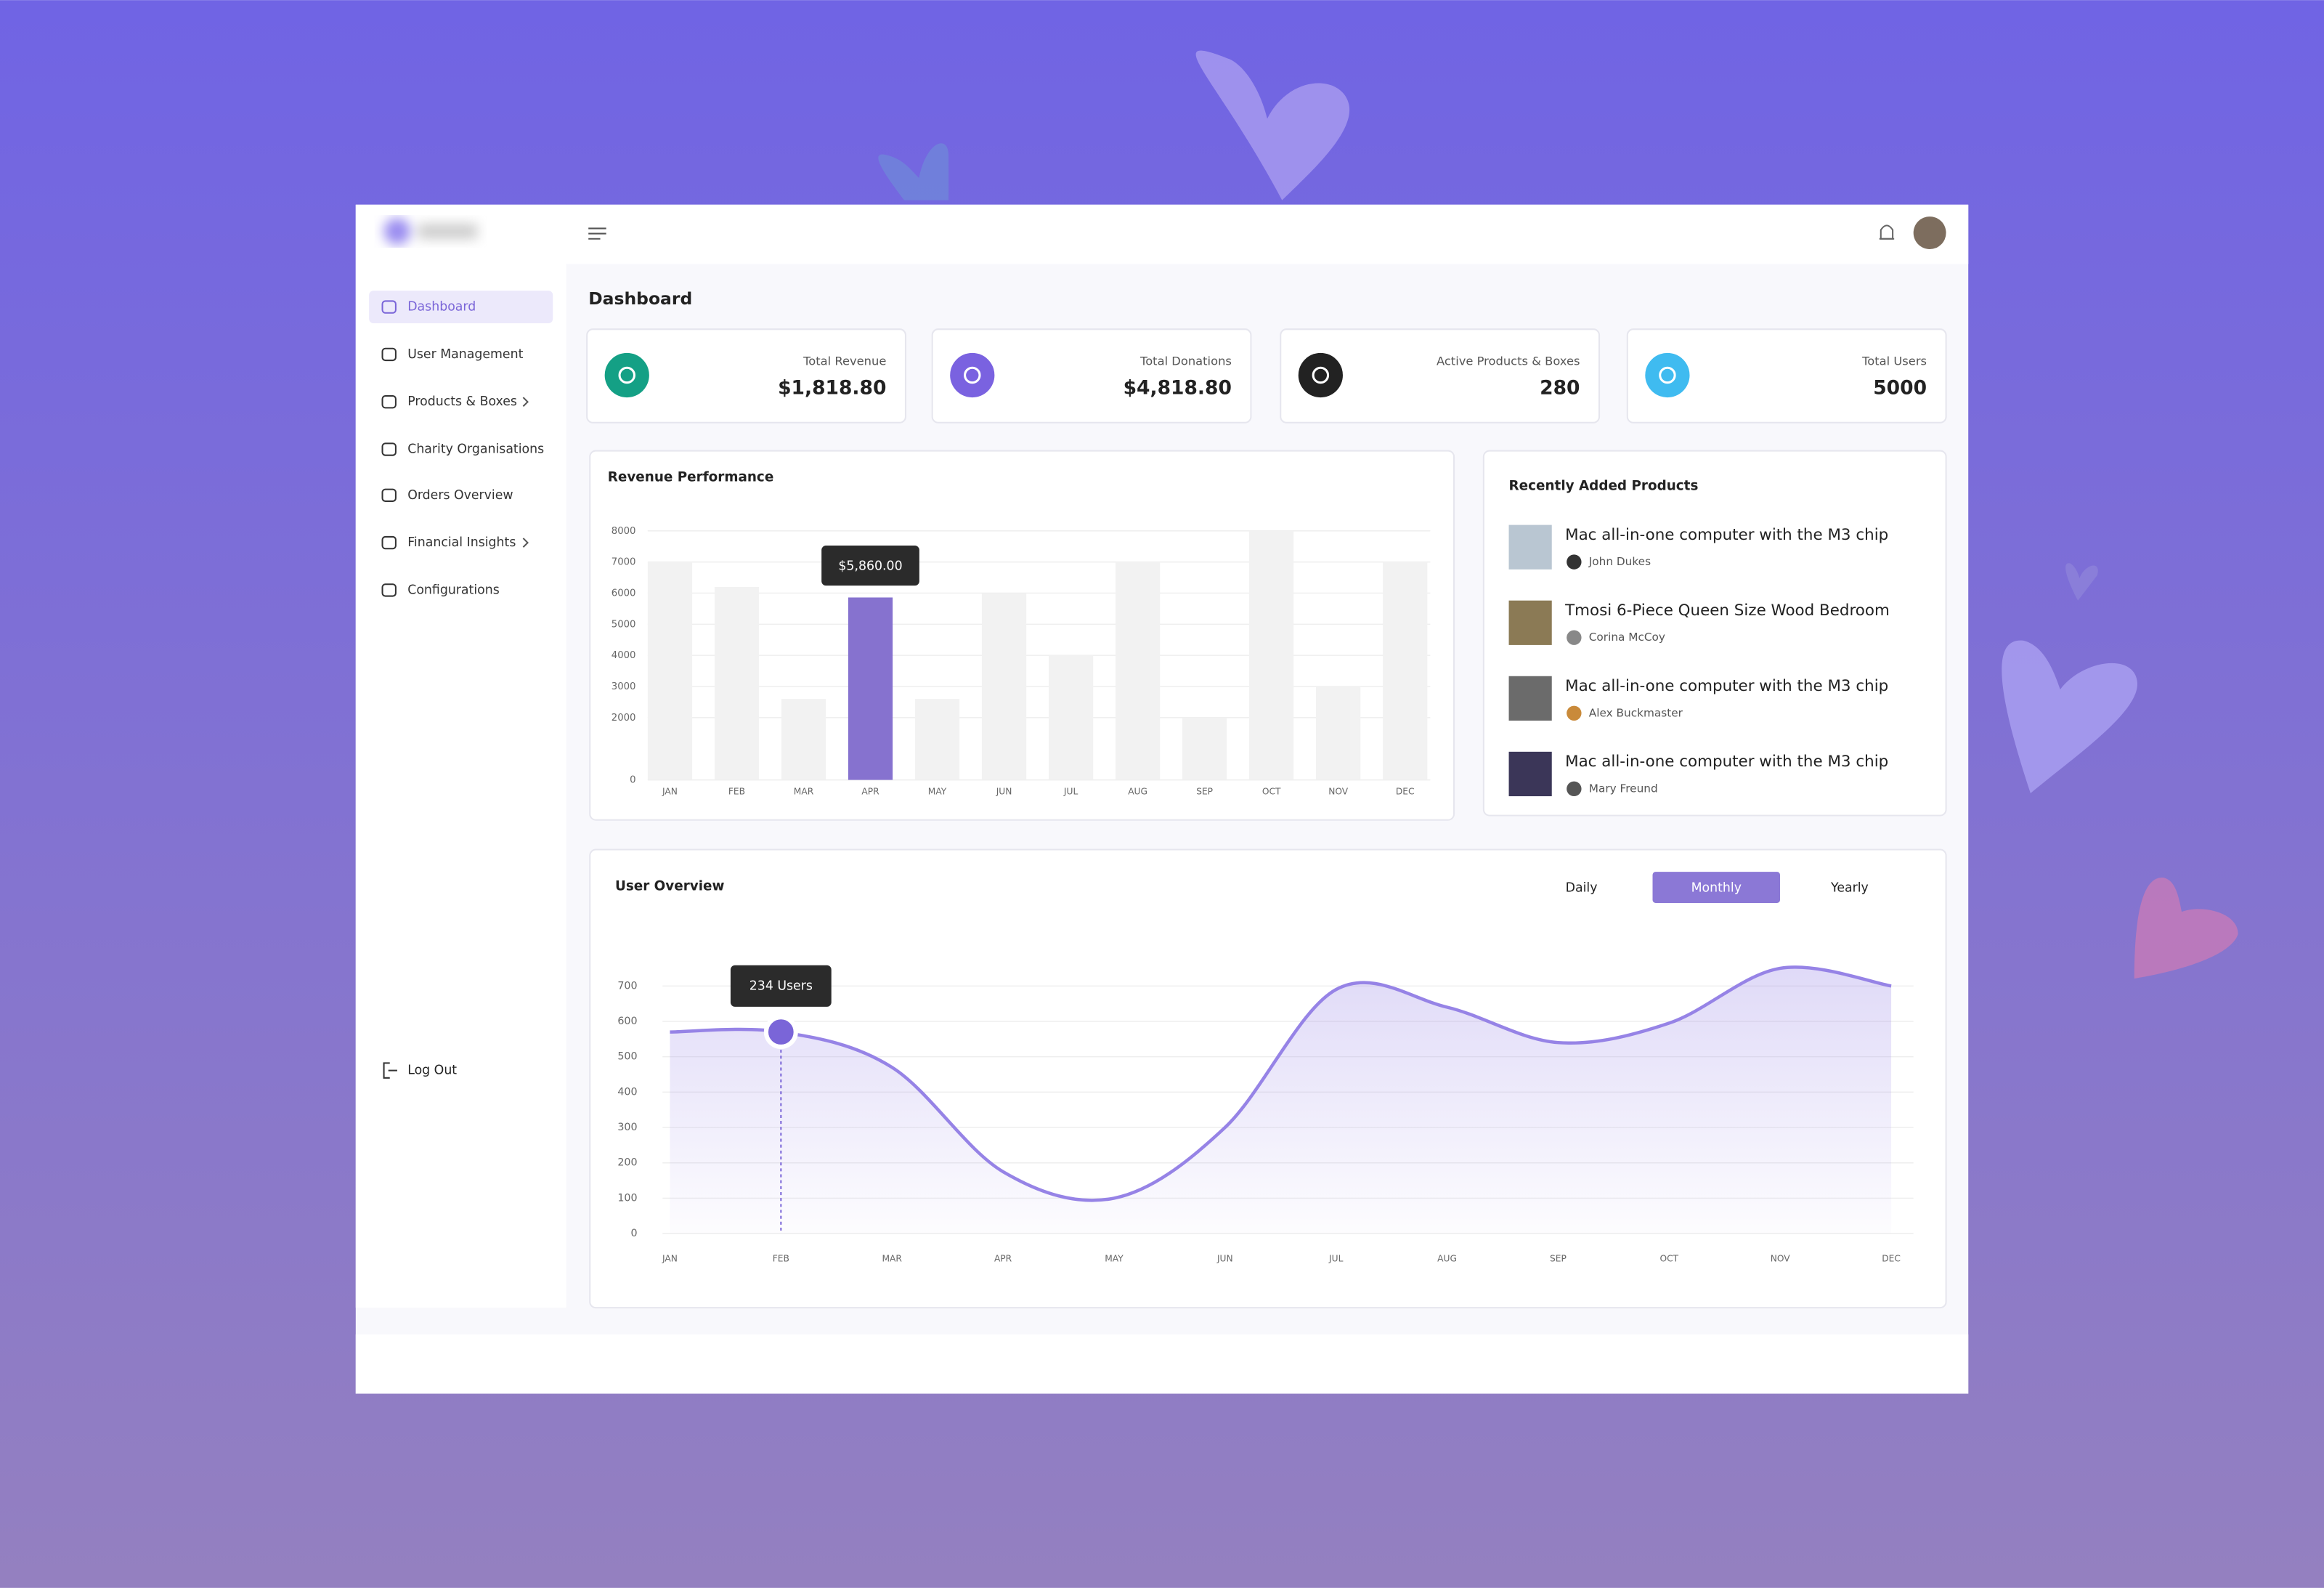 The height and width of the screenshot is (1588, 2324). Describe the element at coordinates (832, 387) in the screenshot. I see `stat-value: $1,818.80` at that location.